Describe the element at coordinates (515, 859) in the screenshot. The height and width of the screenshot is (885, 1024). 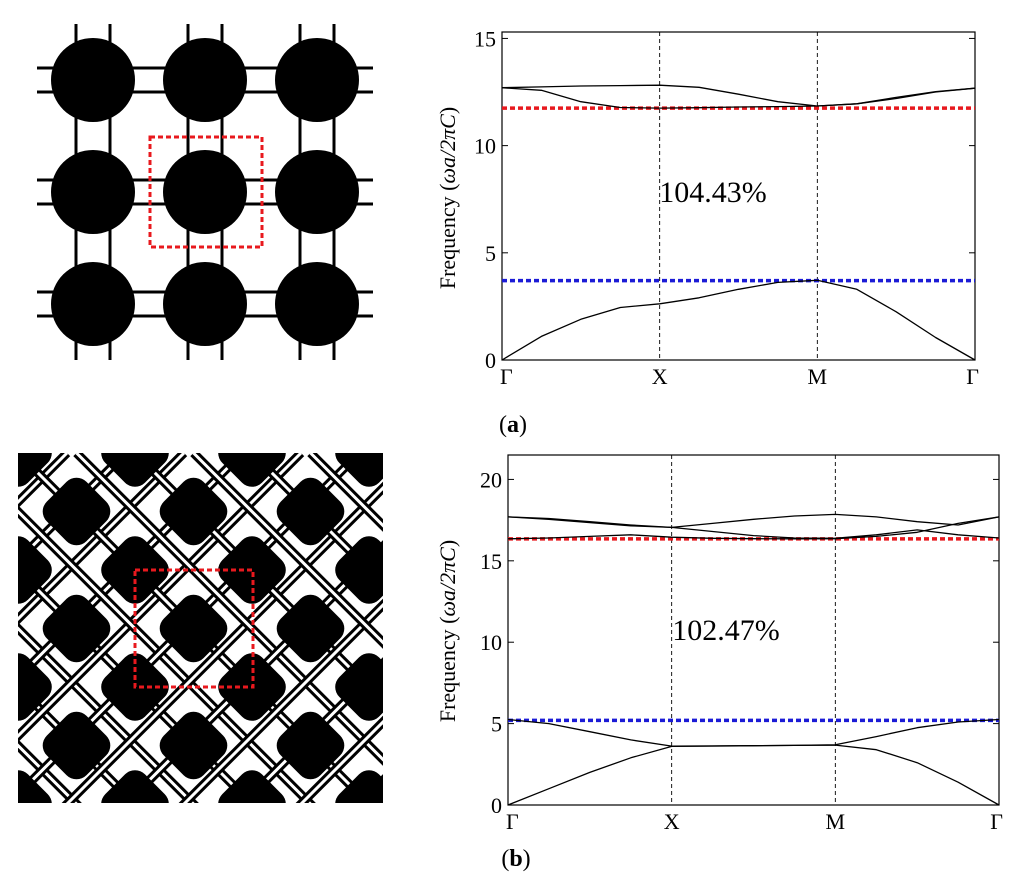
I see `panel-b-caption: (b)` at that location.